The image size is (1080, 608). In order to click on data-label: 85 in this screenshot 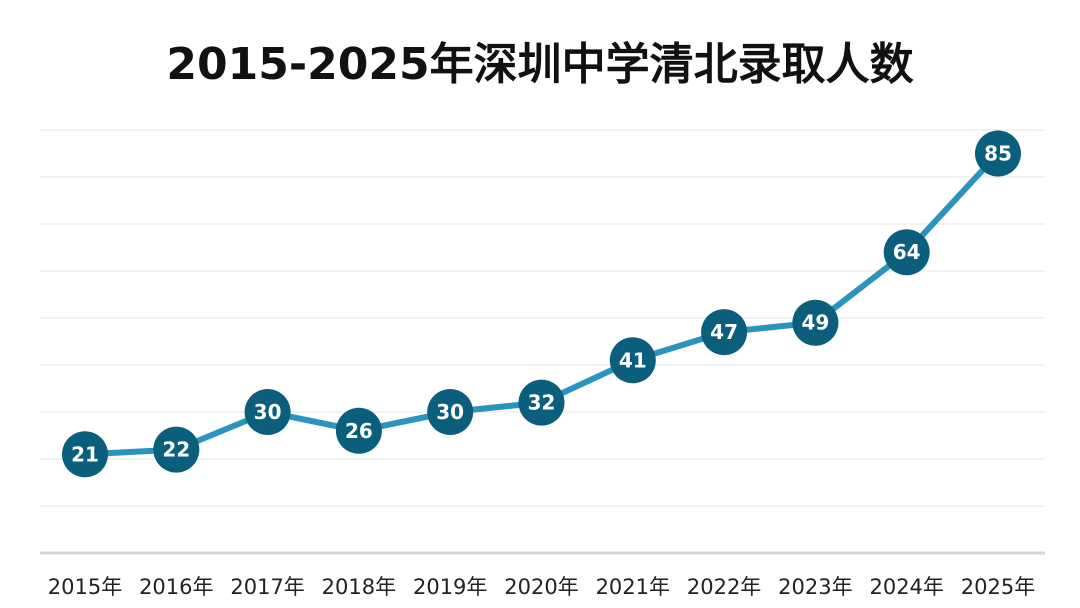, I will do `click(998, 154)`.